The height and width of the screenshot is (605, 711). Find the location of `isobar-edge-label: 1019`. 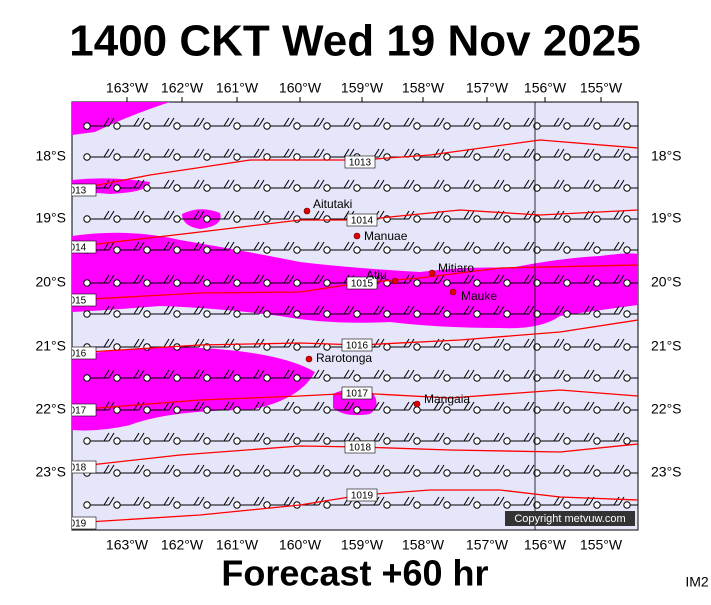

isobar-edge-label: 1019 is located at coordinates (75, 524).